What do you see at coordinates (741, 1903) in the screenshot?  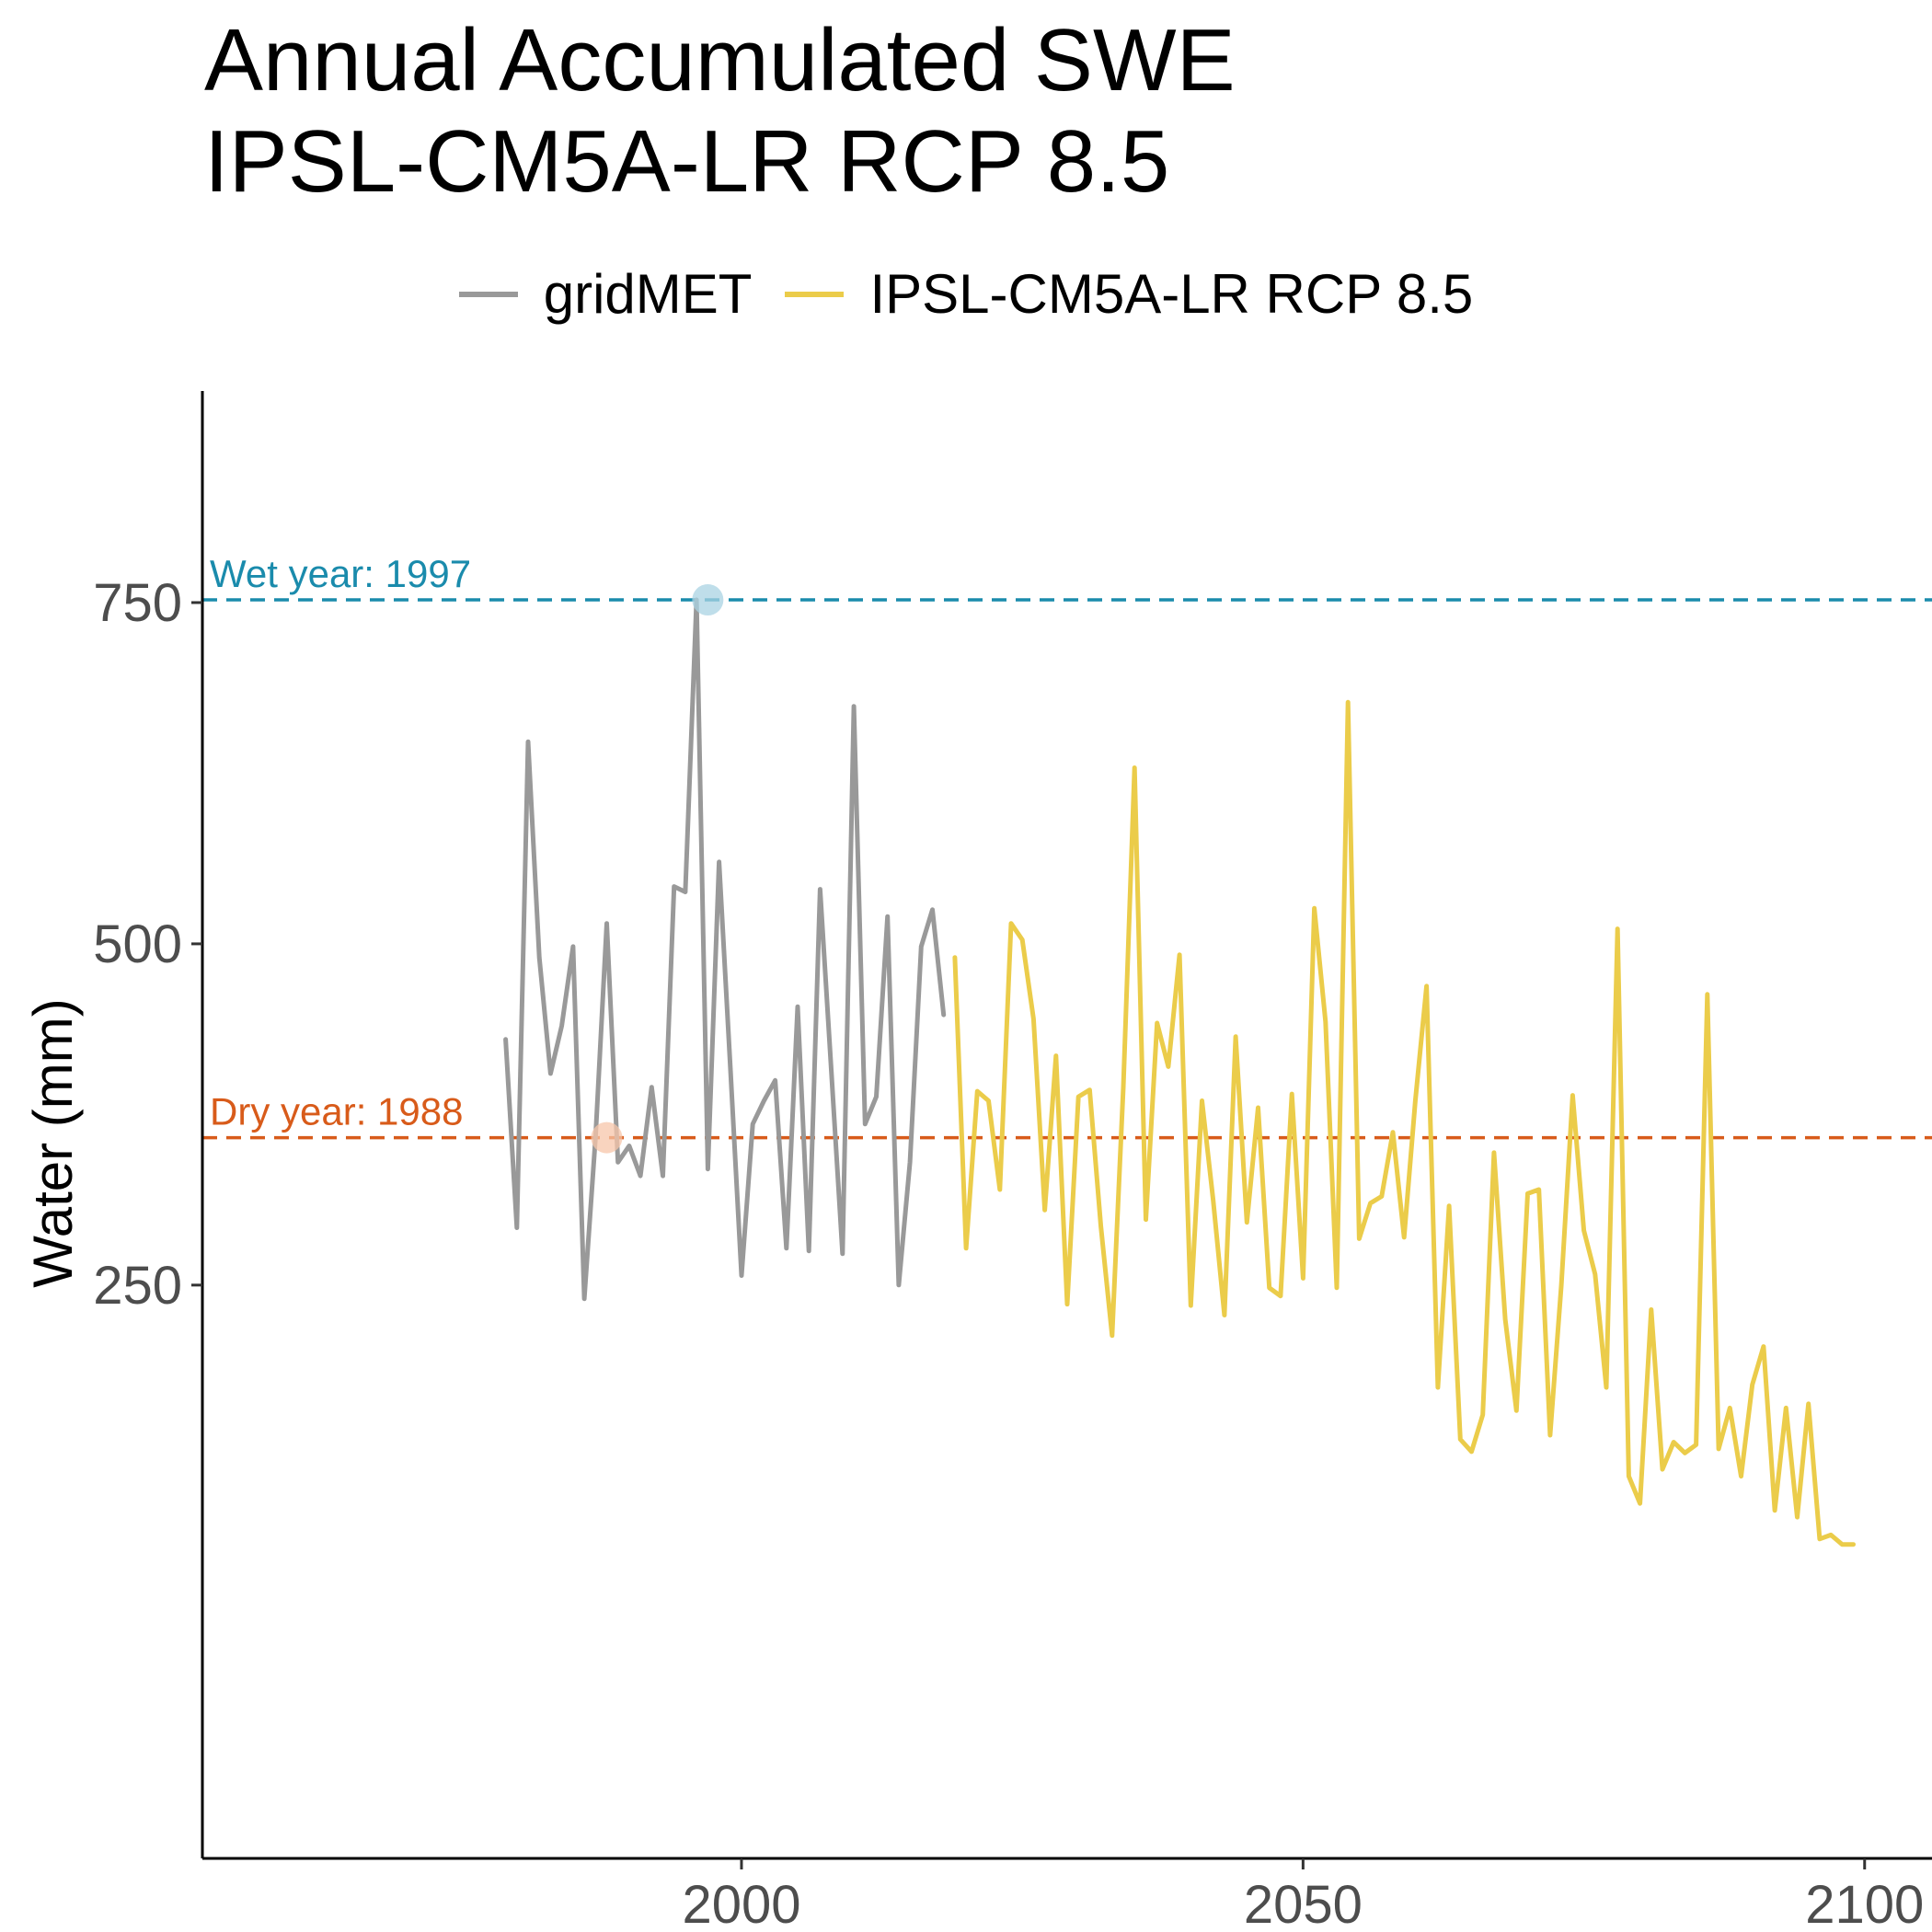 I see `x-tick-label-0: 2000` at bounding box center [741, 1903].